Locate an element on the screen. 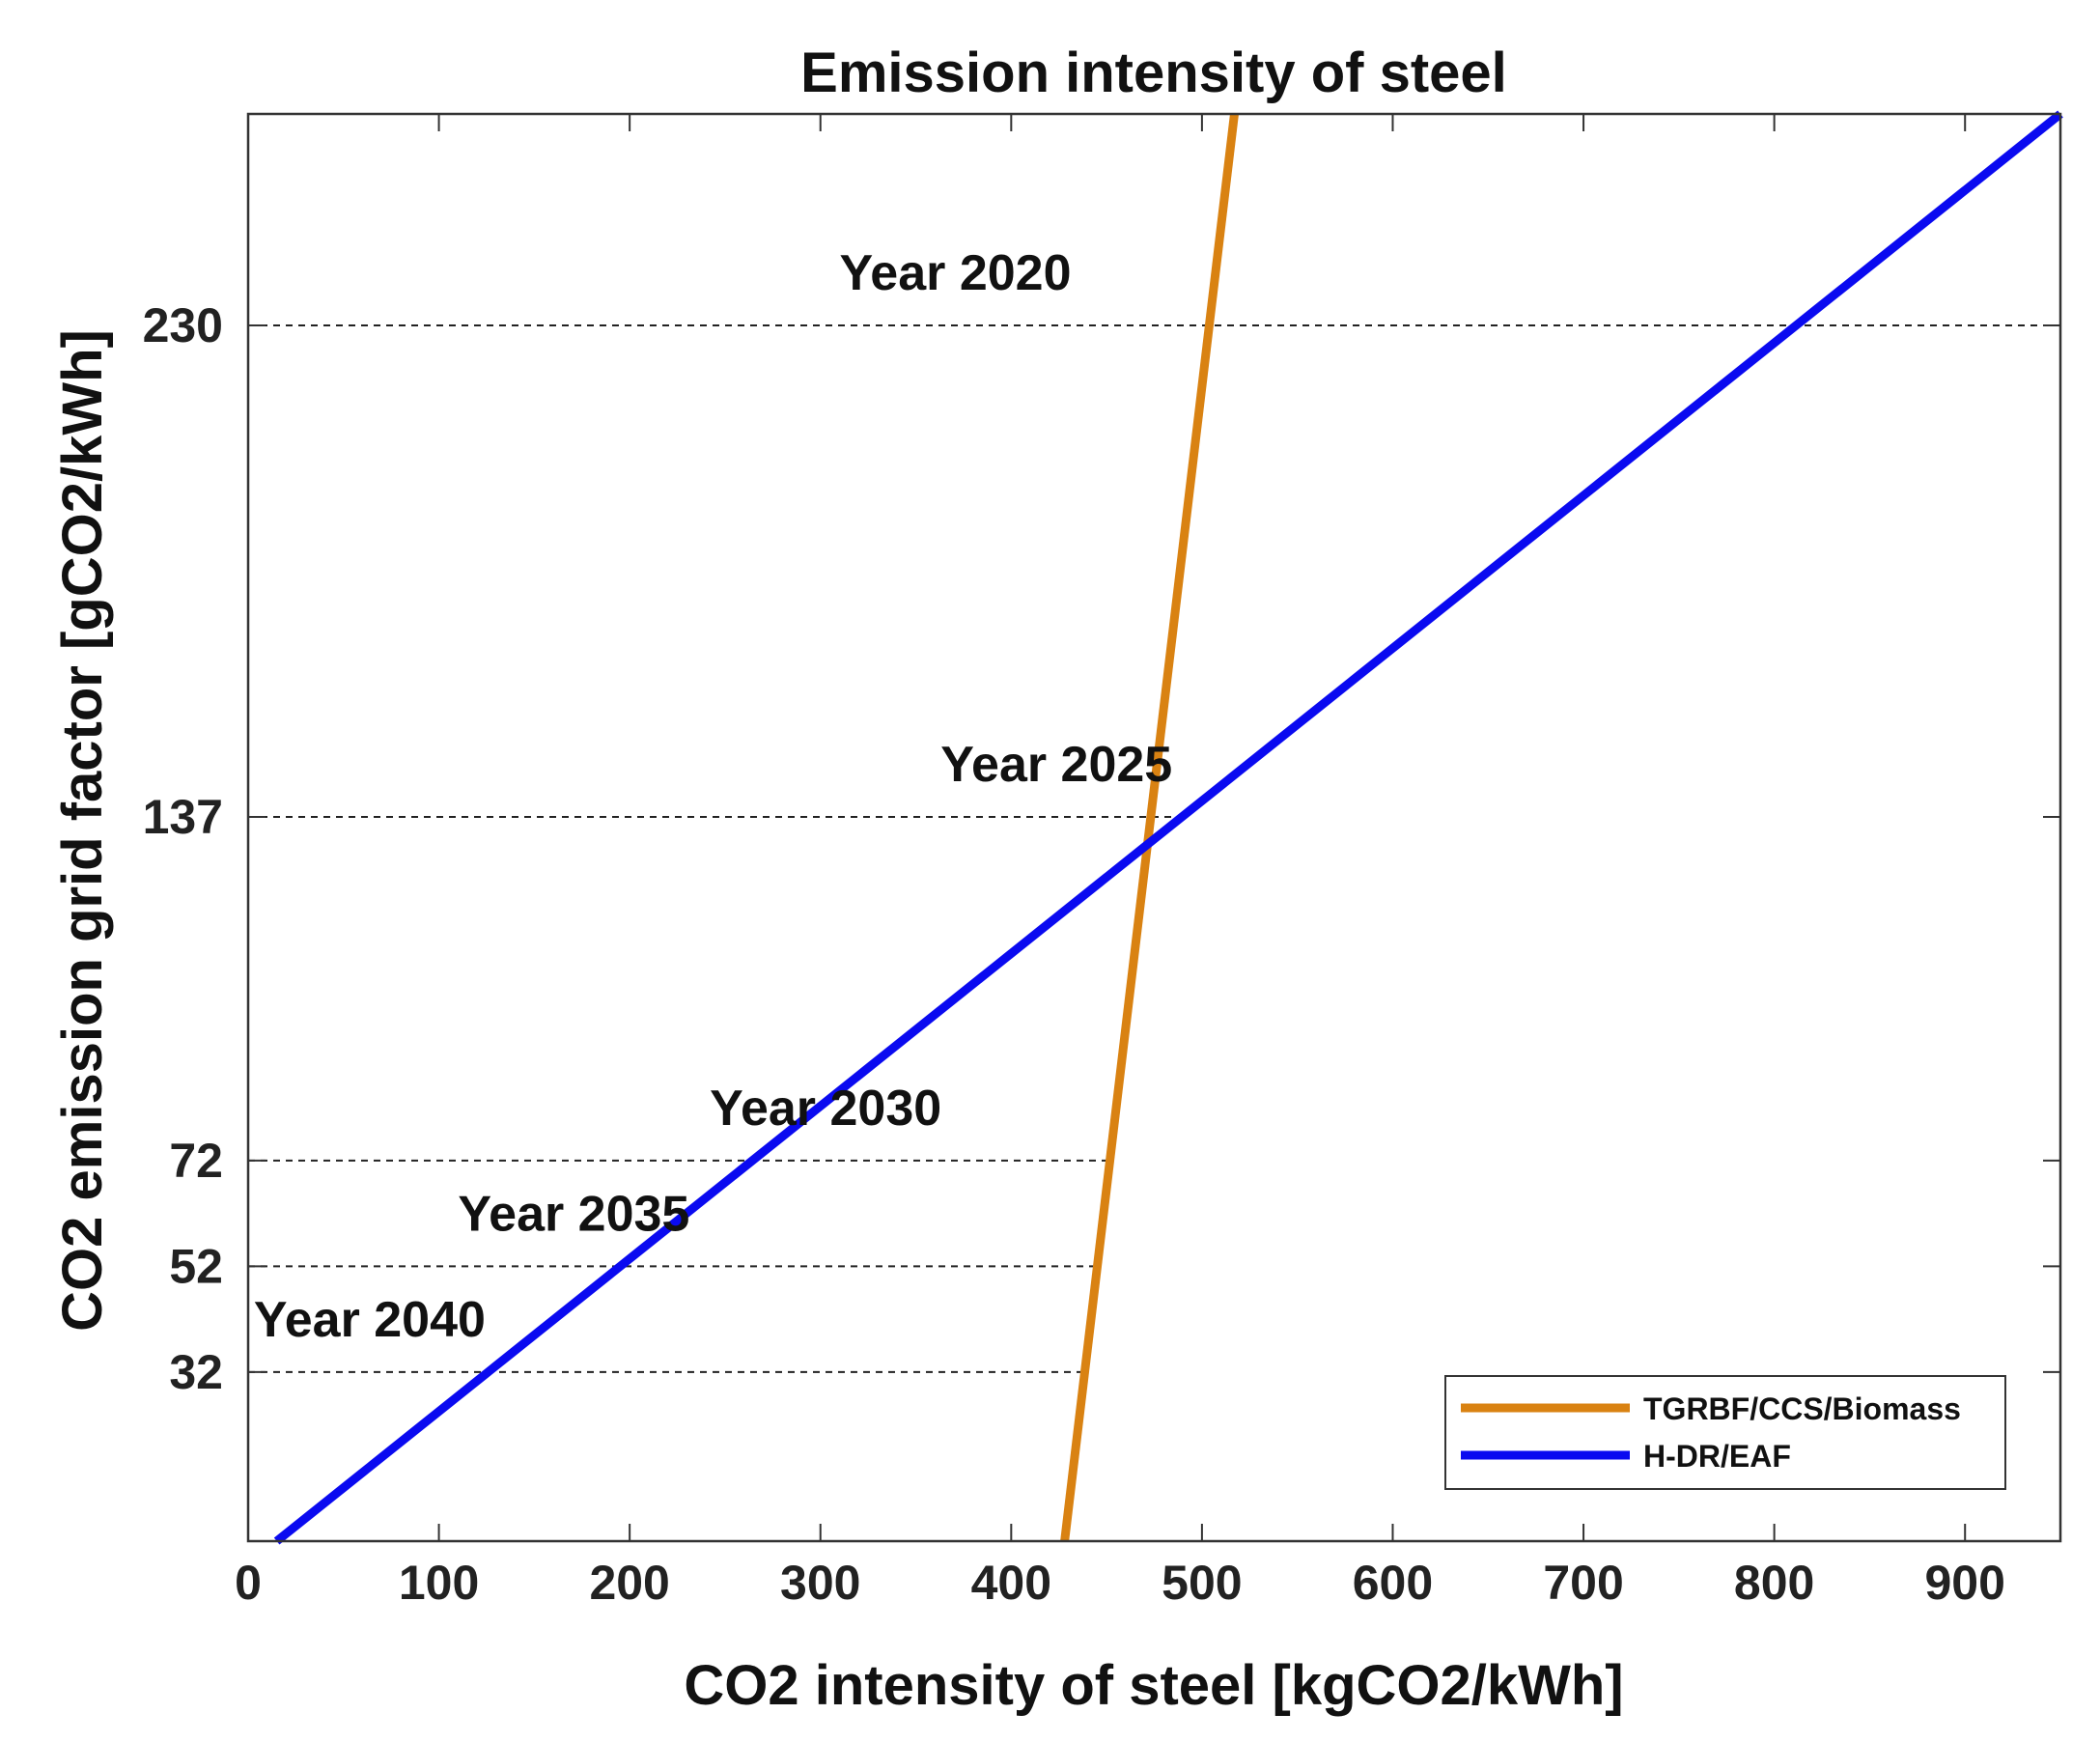  y-tick-label-0: 32 is located at coordinates (196, 1372).